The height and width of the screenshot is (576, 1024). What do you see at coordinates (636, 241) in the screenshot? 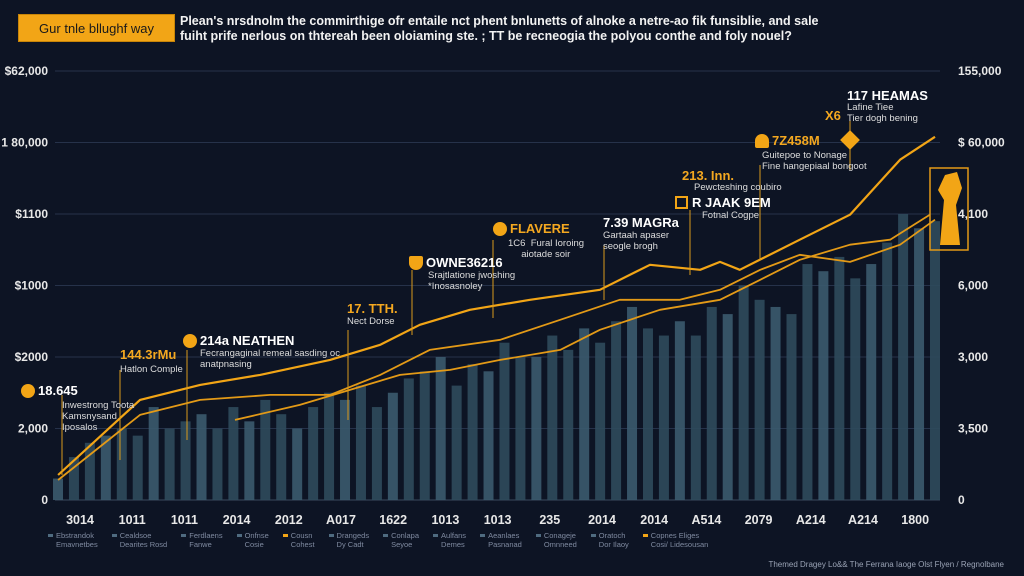
I see `annotation-text: Gartaah apaser seogle brogh` at bounding box center [636, 241].